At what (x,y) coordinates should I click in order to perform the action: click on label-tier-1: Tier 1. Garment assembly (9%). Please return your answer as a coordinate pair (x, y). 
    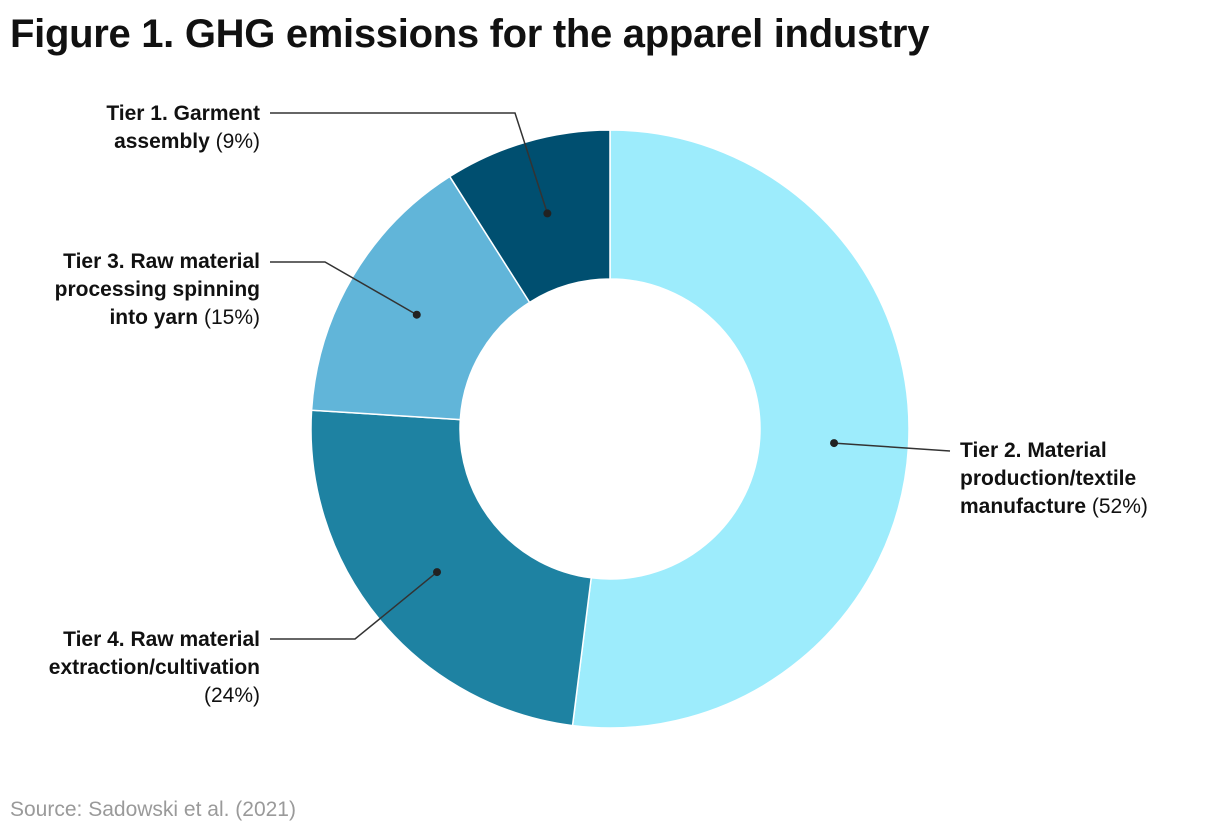
    Looking at the image, I should click on (140, 128).